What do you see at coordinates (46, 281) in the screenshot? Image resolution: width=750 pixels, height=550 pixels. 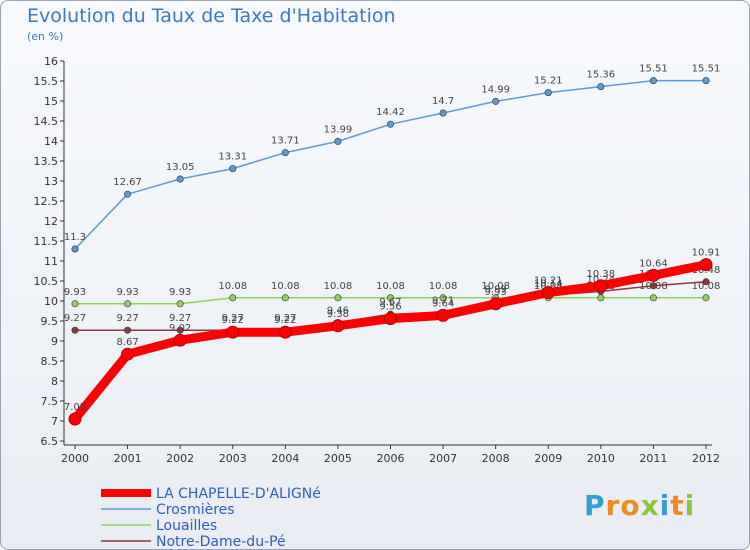 I see `y-tick-label: 10.5` at bounding box center [46, 281].